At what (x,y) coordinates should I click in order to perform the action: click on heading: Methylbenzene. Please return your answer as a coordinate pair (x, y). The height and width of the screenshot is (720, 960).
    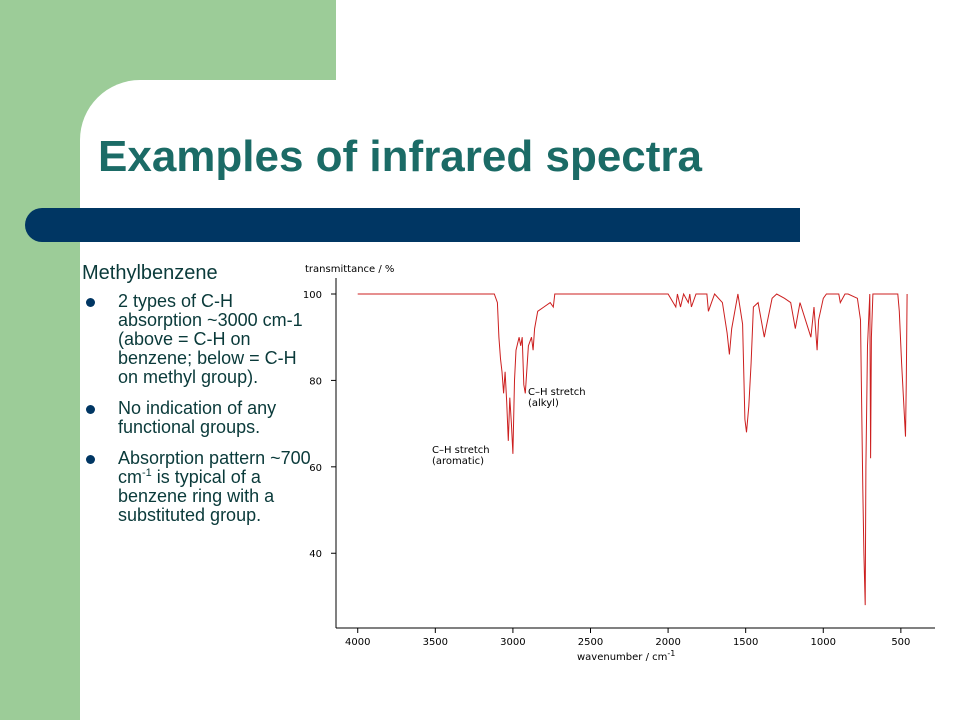
    Looking at the image, I should click on (150, 273).